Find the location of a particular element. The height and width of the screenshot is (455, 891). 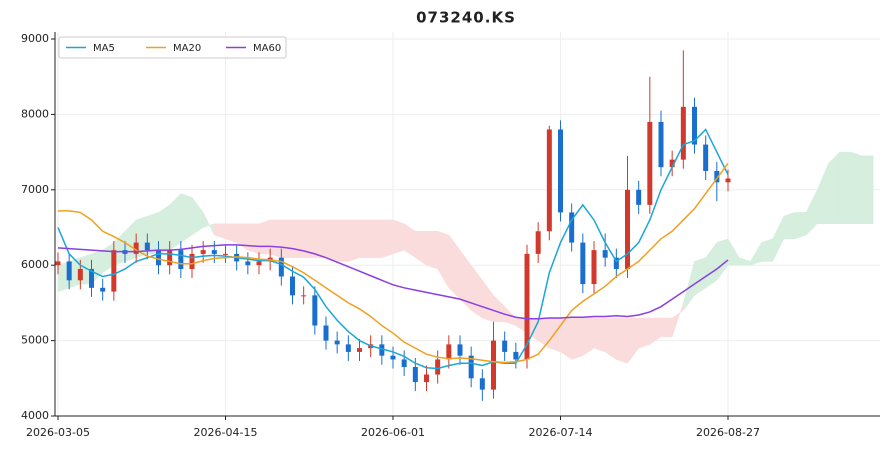

x-tick-label: 2026-07-14 is located at coordinates (561, 432).